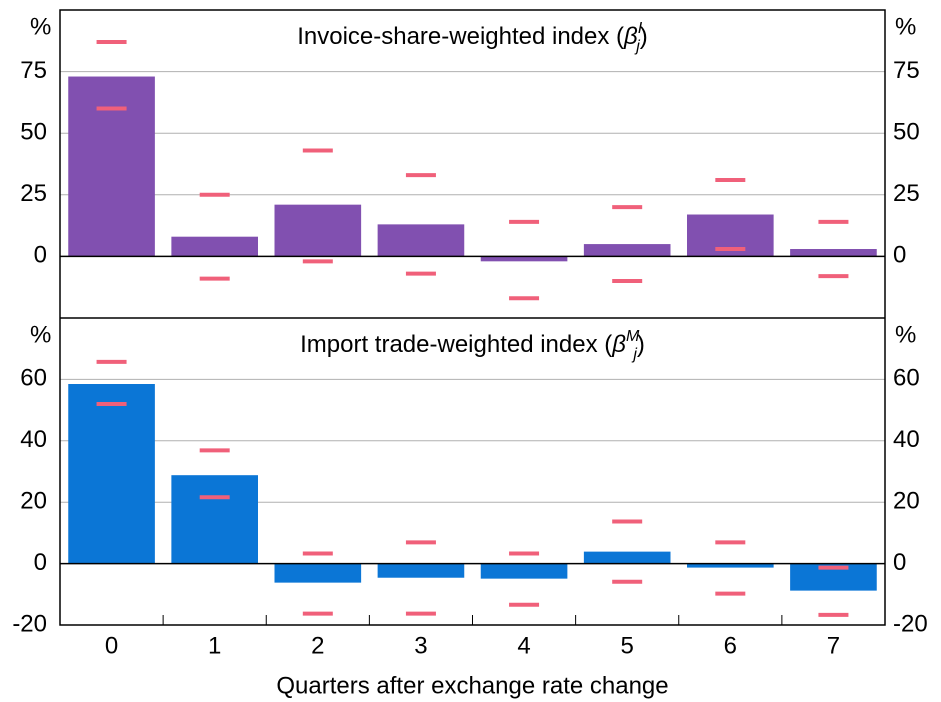 The width and height of the screenshot is (941, 702). I want to click on title-text: Invoice-share-weighted index (, so click(460, 36).